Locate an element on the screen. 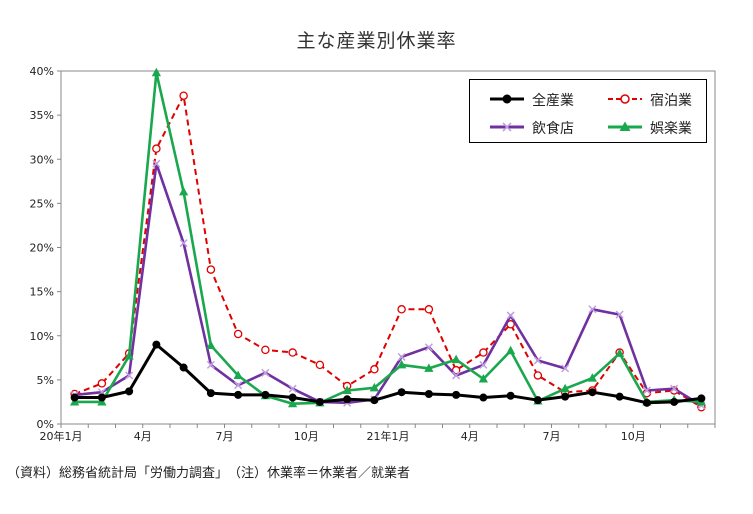 The height and width of the screenshot is (514, 753). x-tick-label: 7月 is located at coordinates (552, 436).